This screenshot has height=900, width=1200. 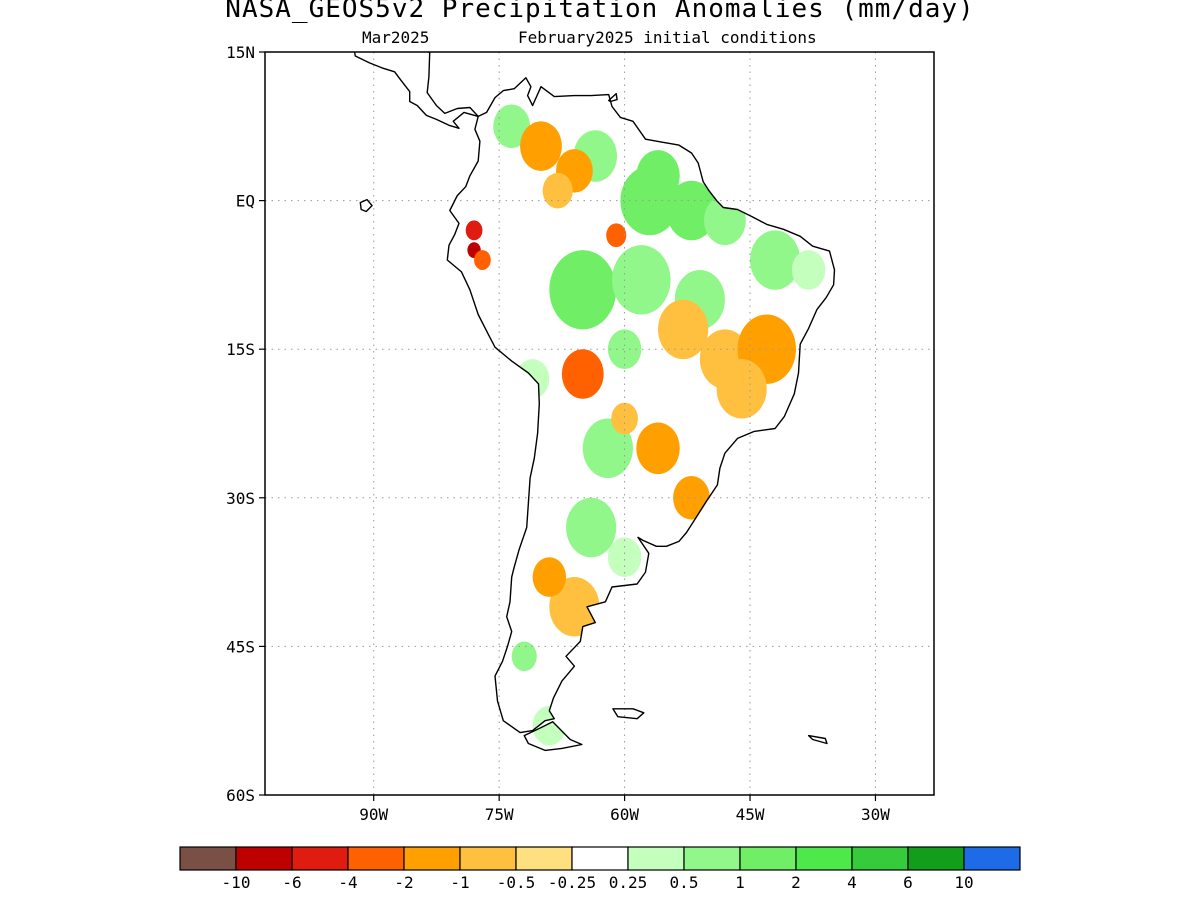 What do you see at coordinates (245, 201) in the screenshot?
I see `lat-tick-label: EQ` at bounding box center [245, 201].